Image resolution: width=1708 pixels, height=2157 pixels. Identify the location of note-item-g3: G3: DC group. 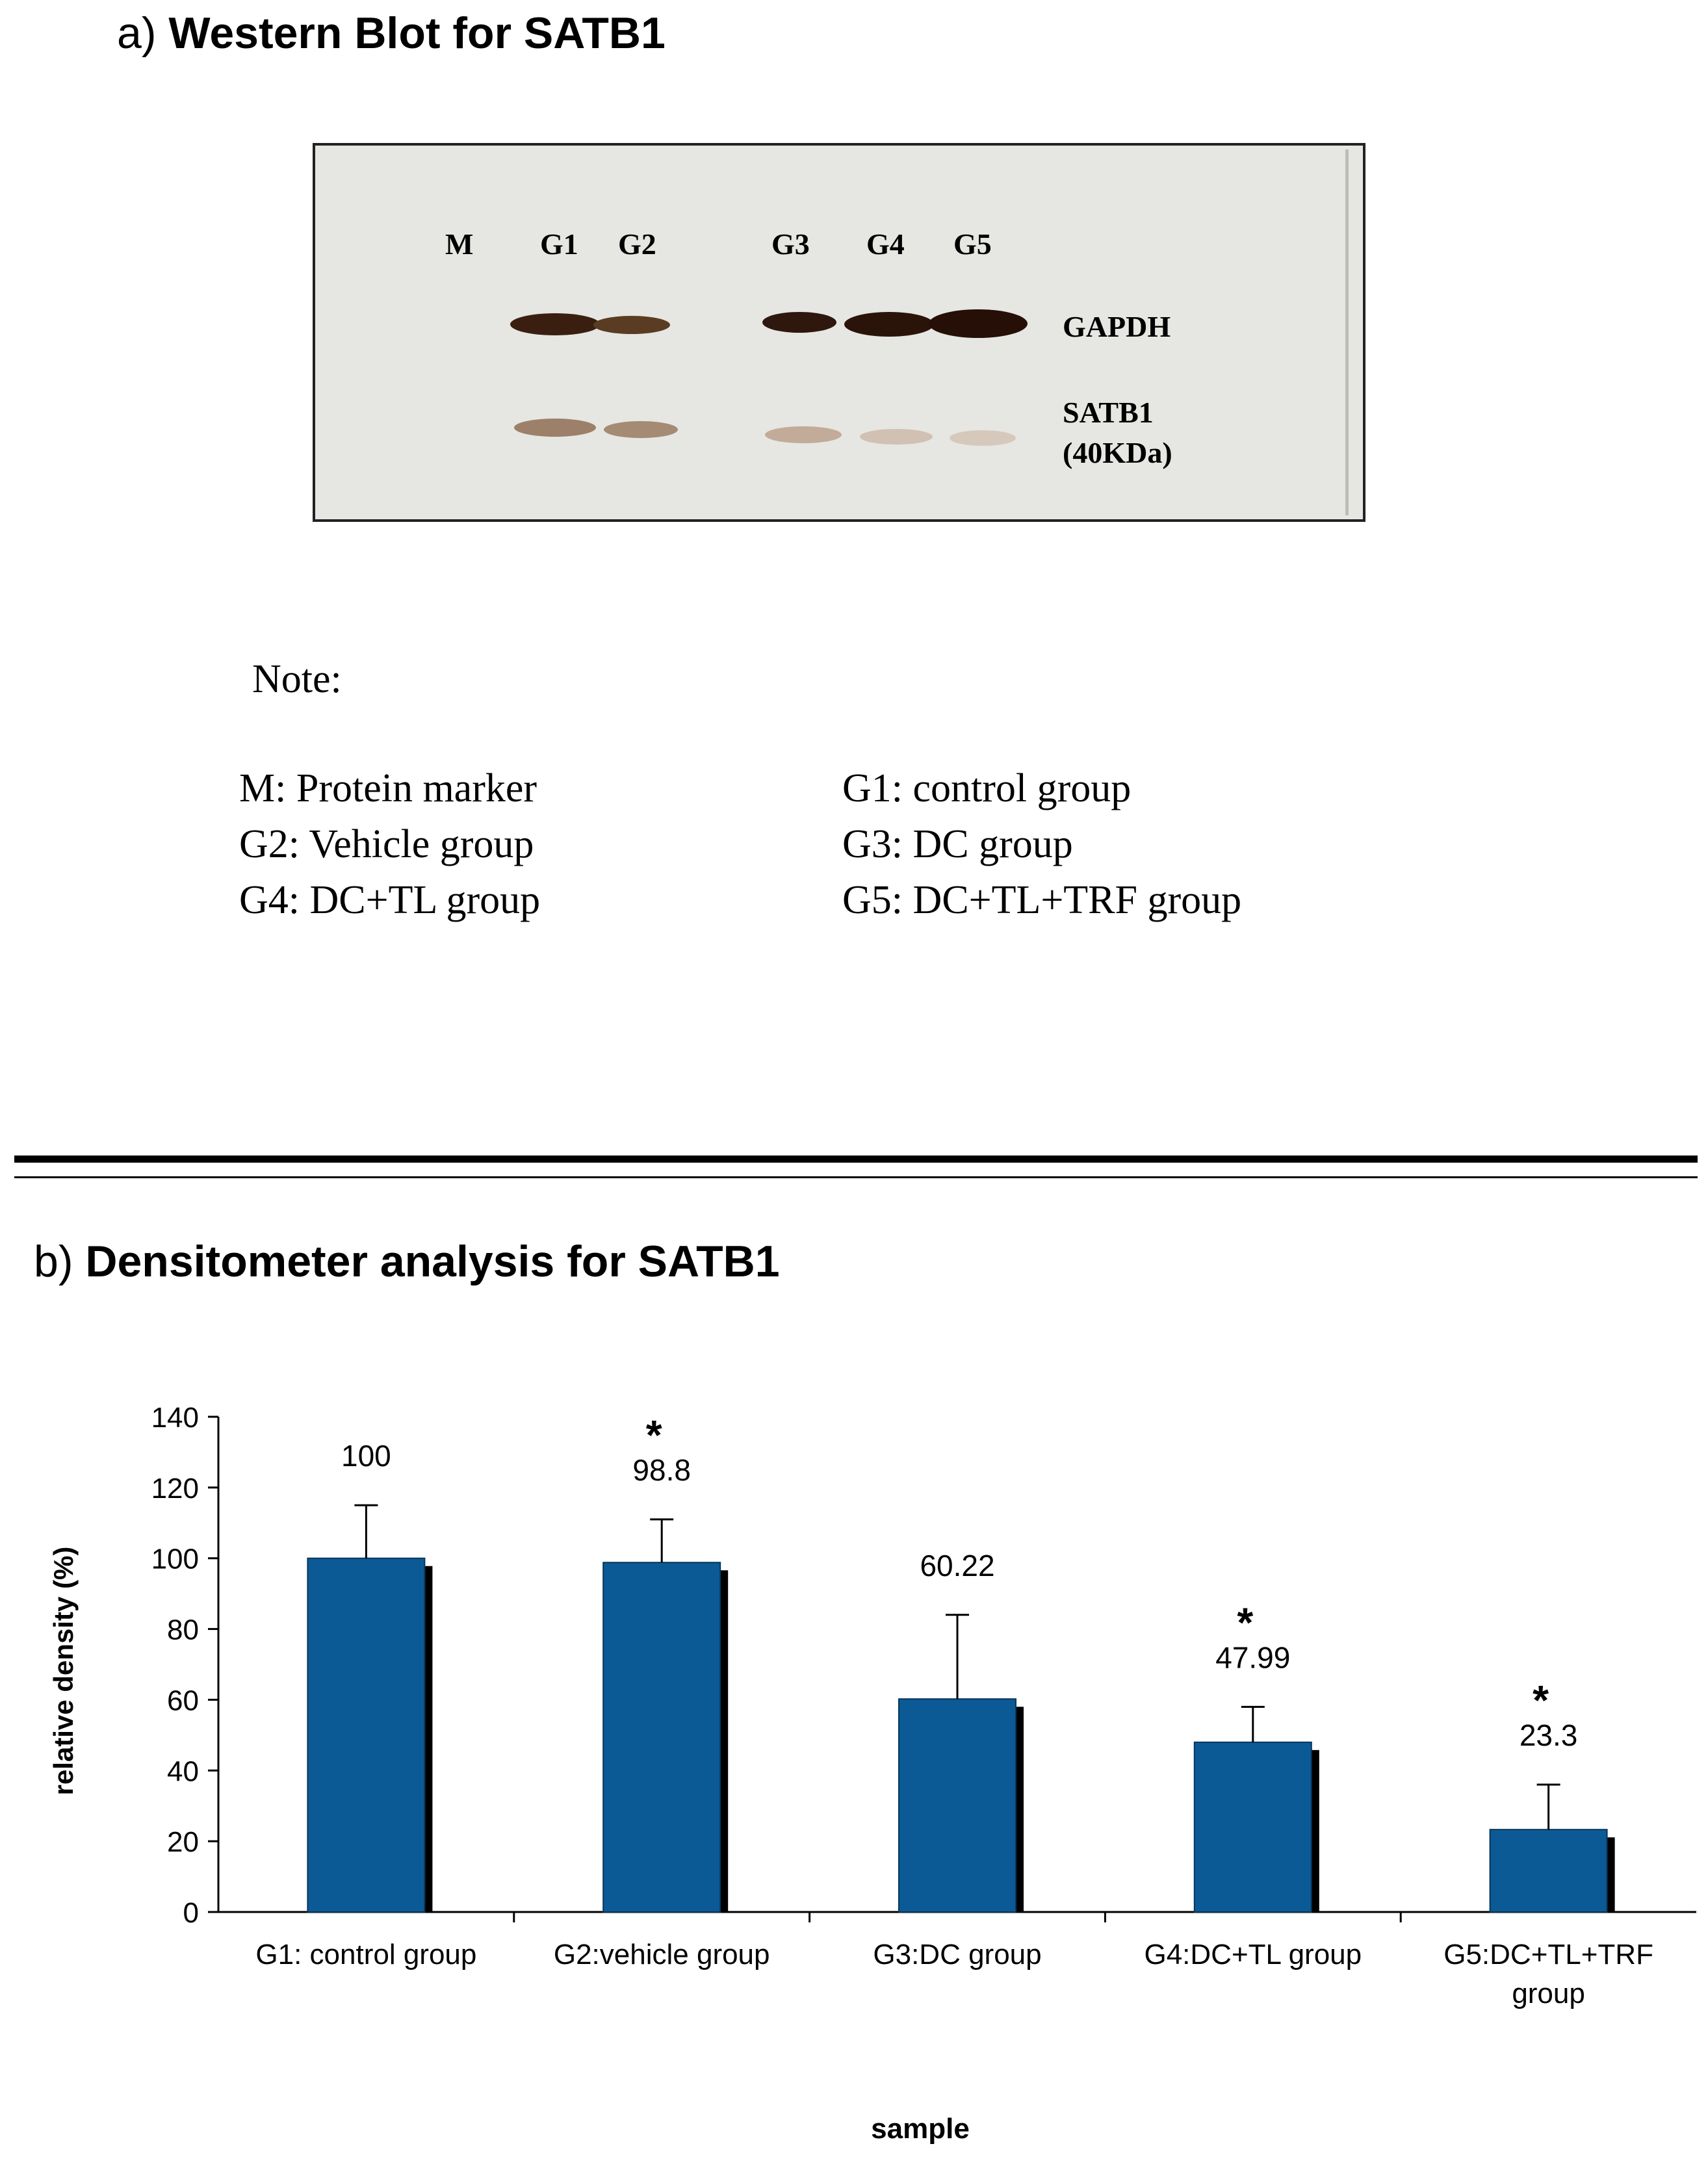
(957, 844).